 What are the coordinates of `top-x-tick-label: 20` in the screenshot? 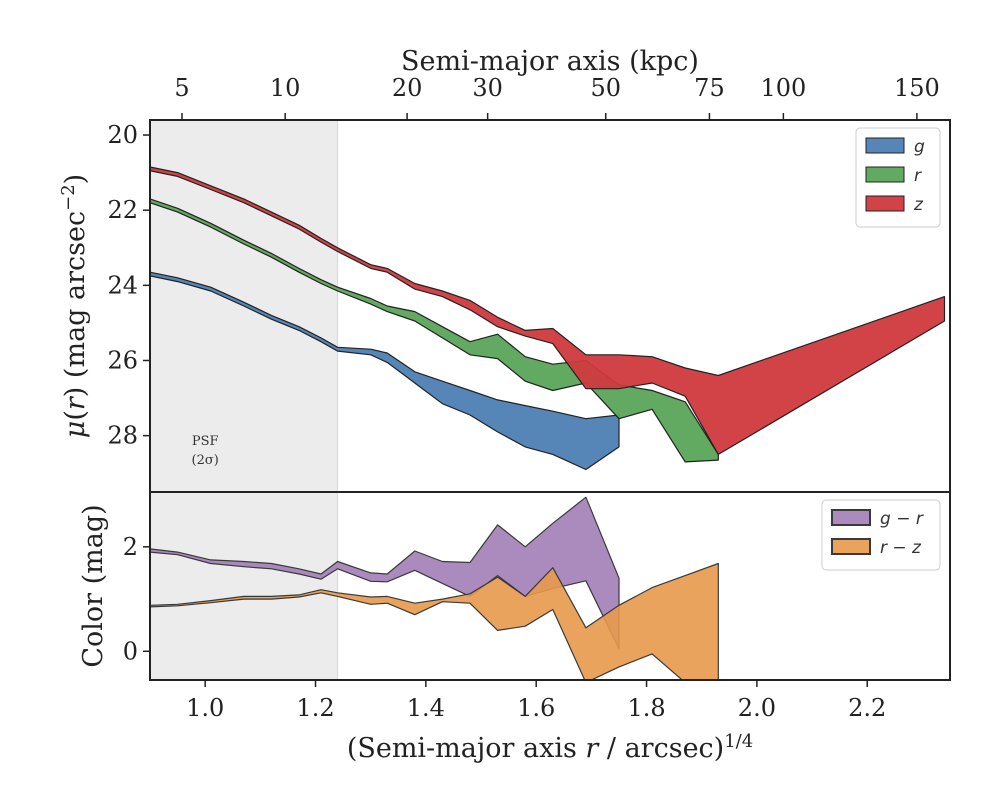 It's located at (407, 88).